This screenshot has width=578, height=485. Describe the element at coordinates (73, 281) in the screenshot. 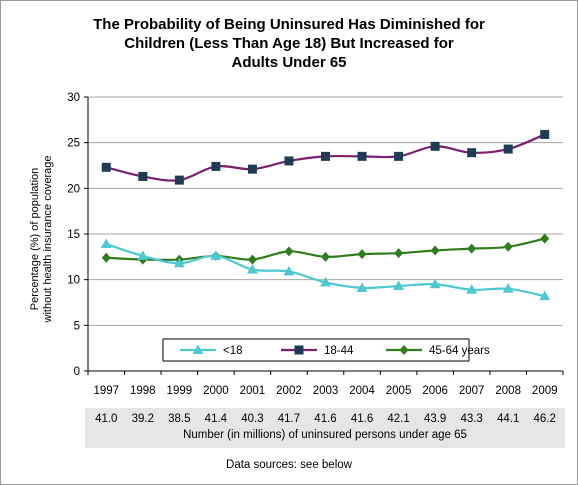

I see `y-tick-label-2: 10` at that location.